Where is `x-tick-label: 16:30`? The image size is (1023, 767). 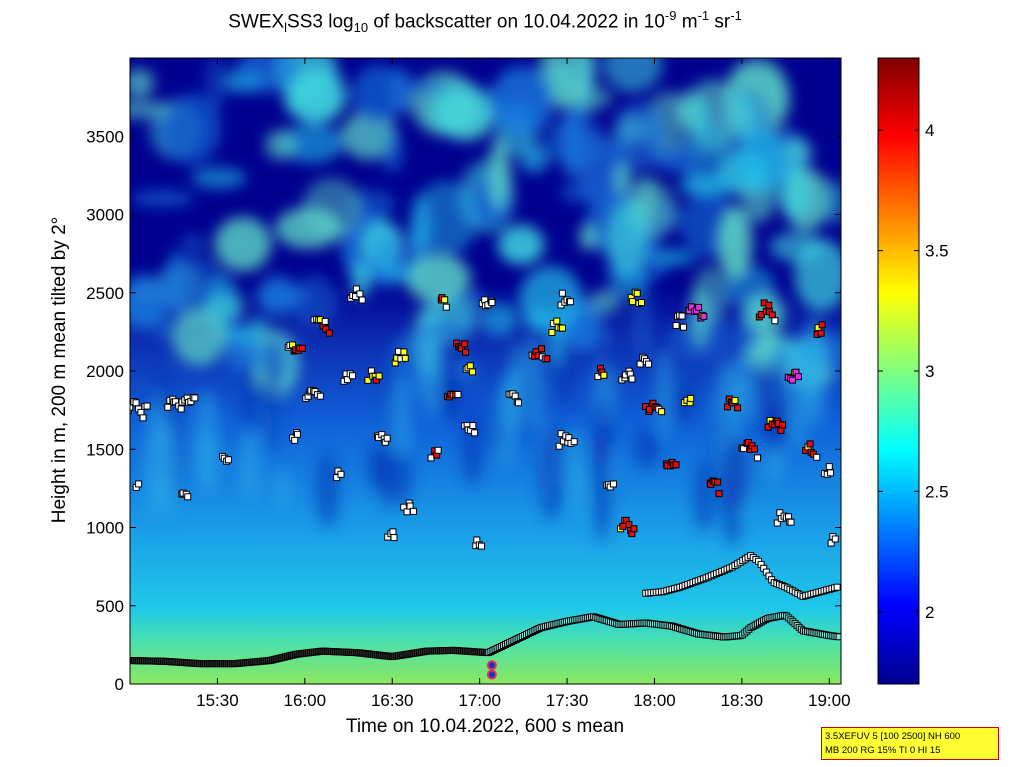
x-tick-label: 16:30 is located at coordinates (392, 700).